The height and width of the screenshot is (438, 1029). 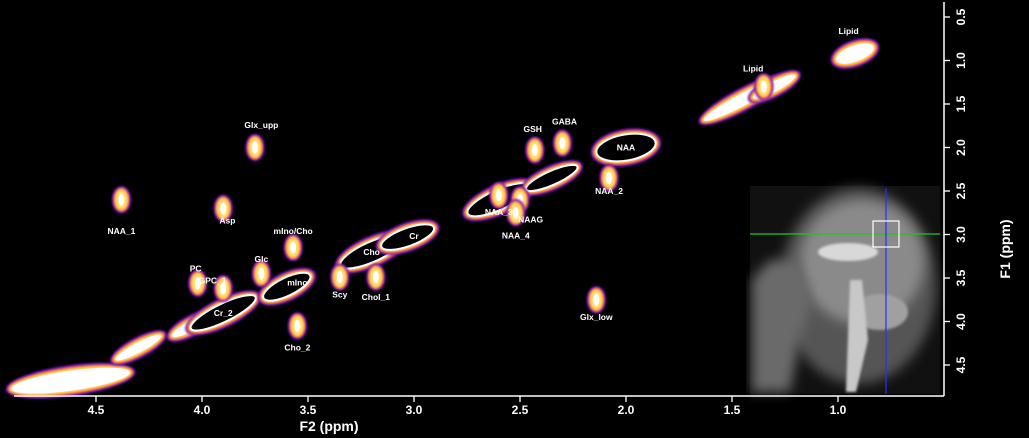 What do you see at coordinates (371, 252) in the screenshot?
I see `peak-label: Cho` at bounding box center [371, 252].